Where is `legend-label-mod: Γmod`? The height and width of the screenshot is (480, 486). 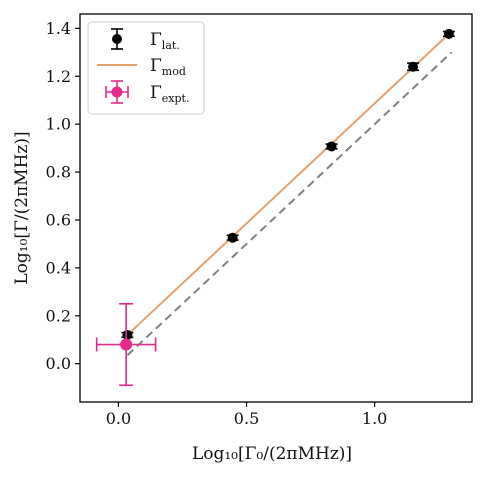 legend-label-mod: Γmod is located at coordinates (168, 67).